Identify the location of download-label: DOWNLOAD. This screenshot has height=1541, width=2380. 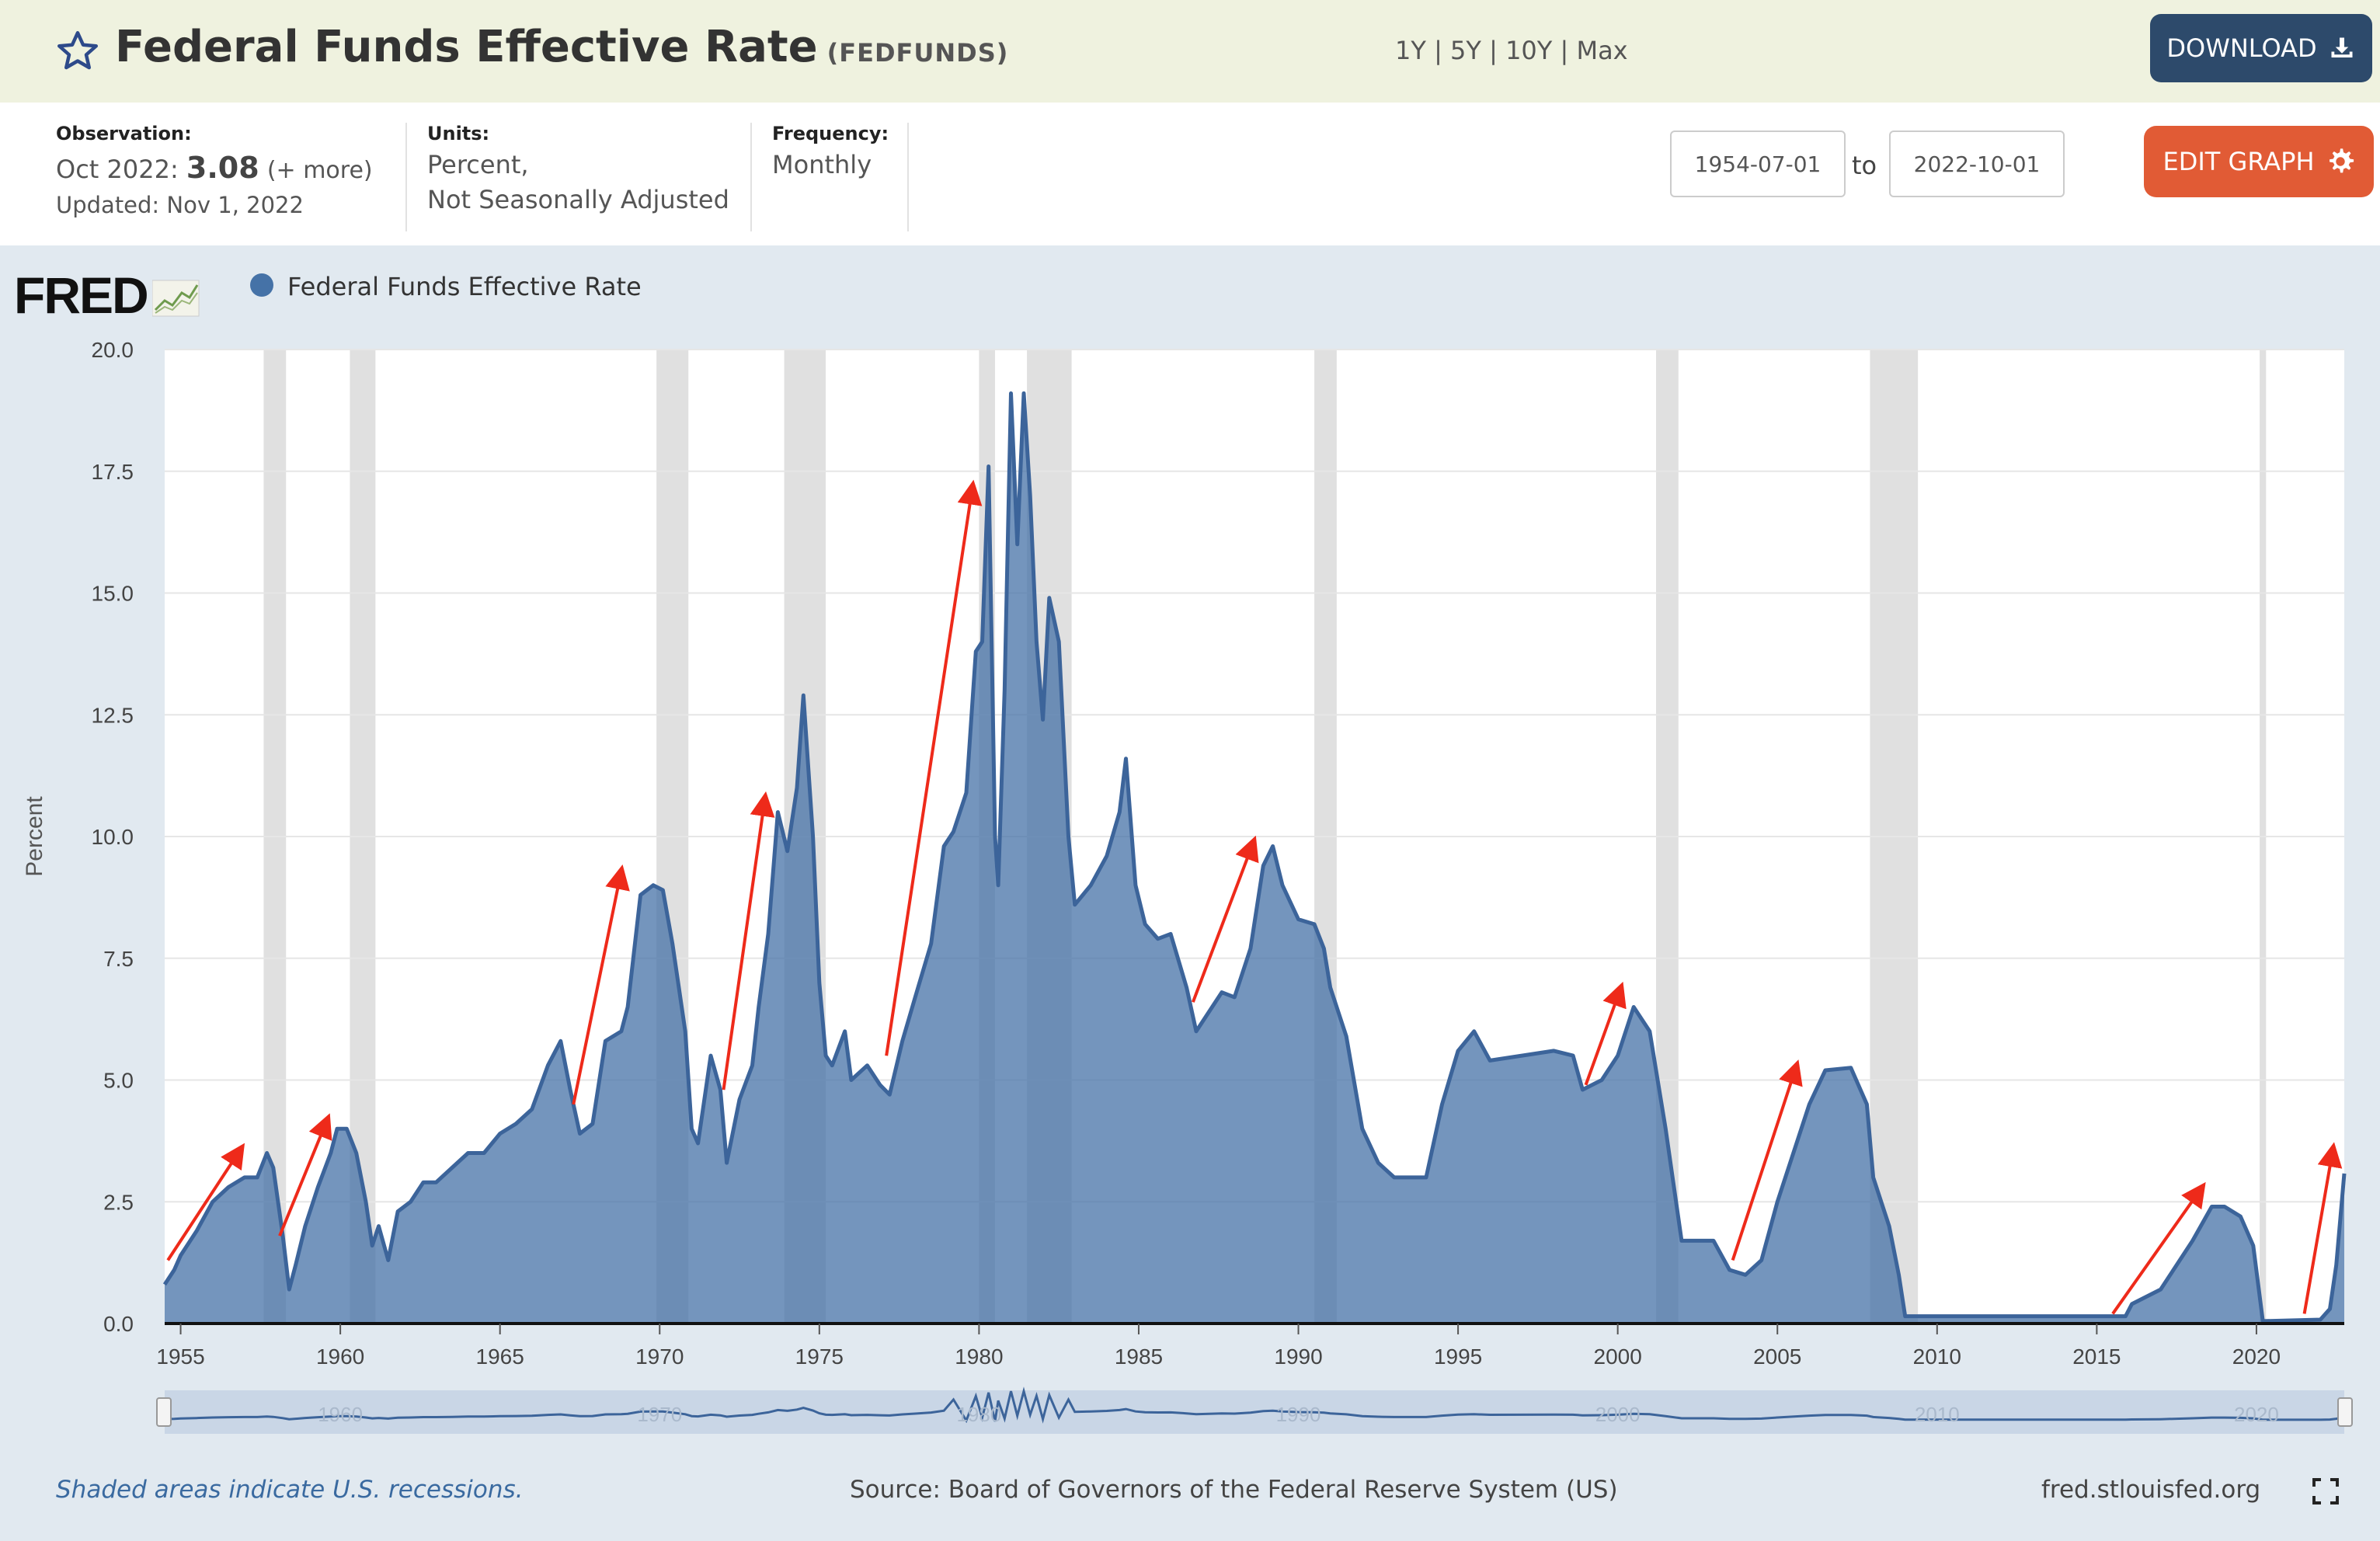
(2242, 48).